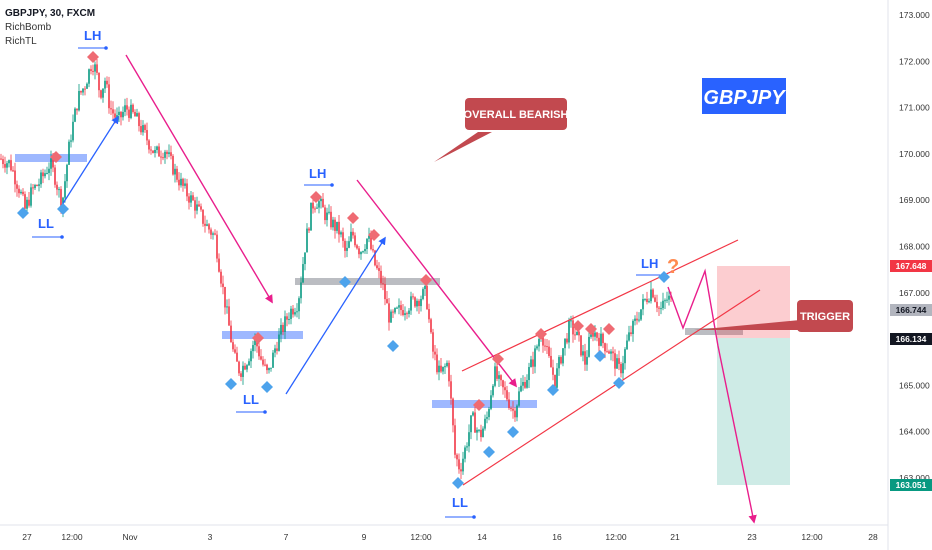 This screenshot has height=550, width=932. What do you see at coordinates (753, 411) in the screenshot?
I see `take-profit-zone` at bounding box center [753, 411].